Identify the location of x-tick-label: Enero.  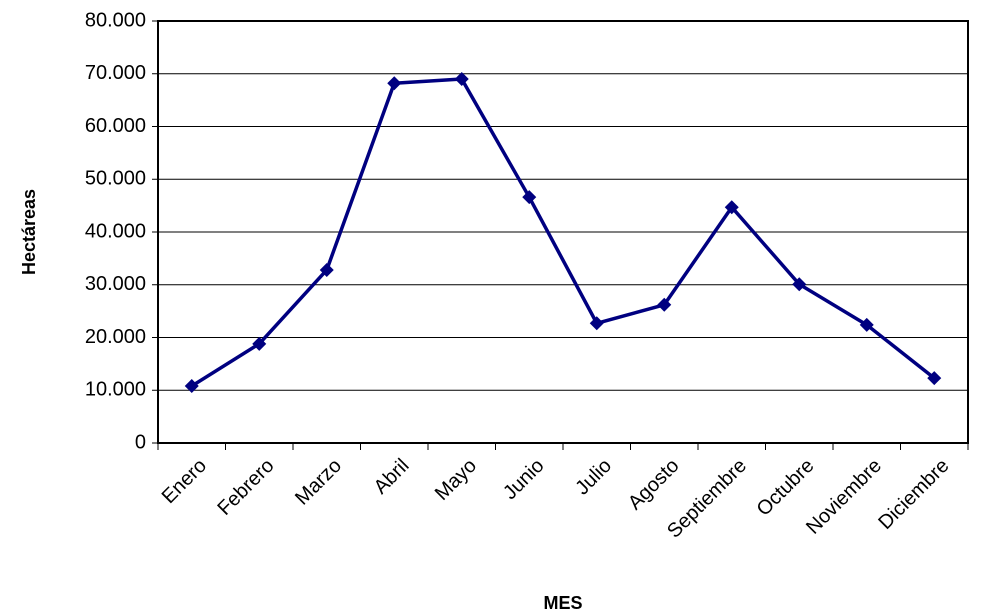
(184, 481).